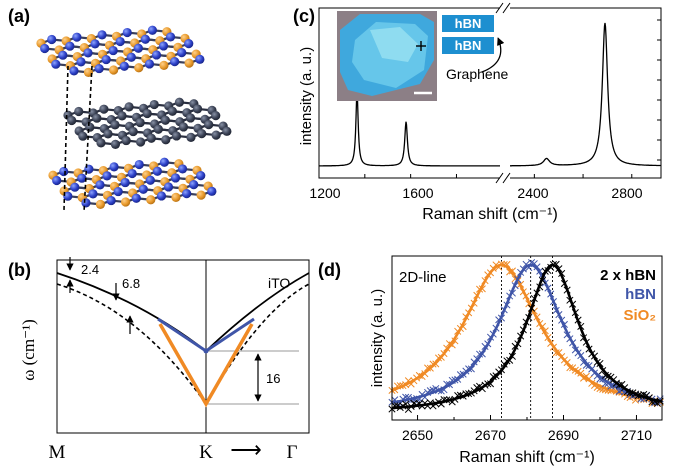  Describe the element at coordinates (246, 449) in the screenshot. I see `x-label-arrow: ⟶` at that location.